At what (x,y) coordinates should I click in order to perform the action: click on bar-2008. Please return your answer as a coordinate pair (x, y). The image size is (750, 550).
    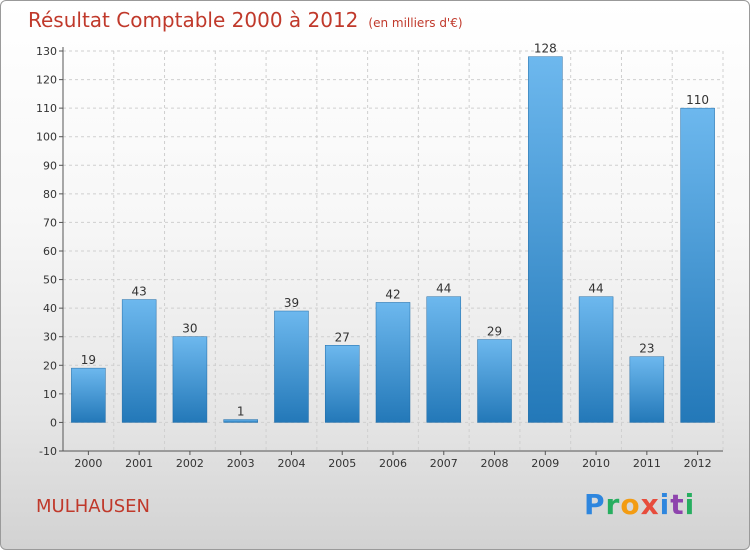
    Looking at the image, I should click on (494, 381).